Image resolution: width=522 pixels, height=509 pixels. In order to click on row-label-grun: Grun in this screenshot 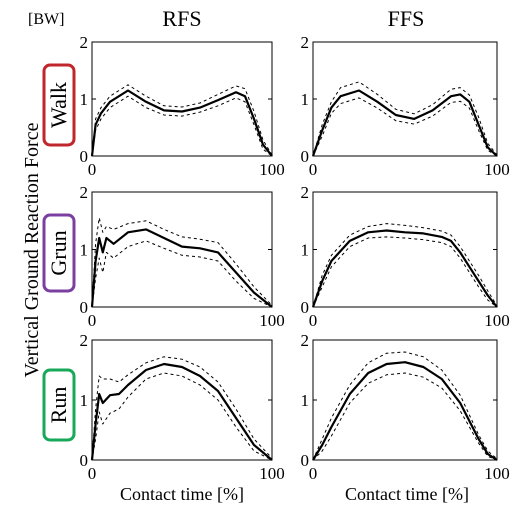, I will do `click(59, 253)`.